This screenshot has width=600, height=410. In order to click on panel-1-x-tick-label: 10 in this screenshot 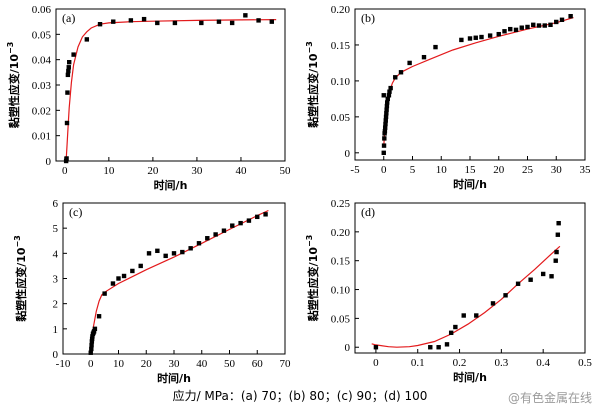, I will do `click(109, 171)`.